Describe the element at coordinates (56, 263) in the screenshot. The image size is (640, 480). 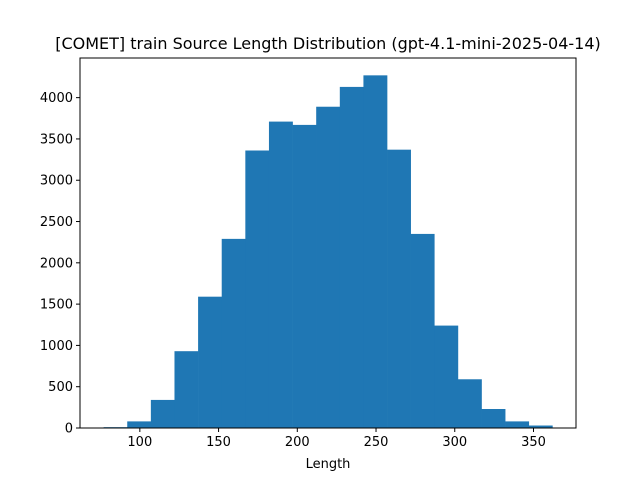
I see `y-tick-label: 2000` at that location.